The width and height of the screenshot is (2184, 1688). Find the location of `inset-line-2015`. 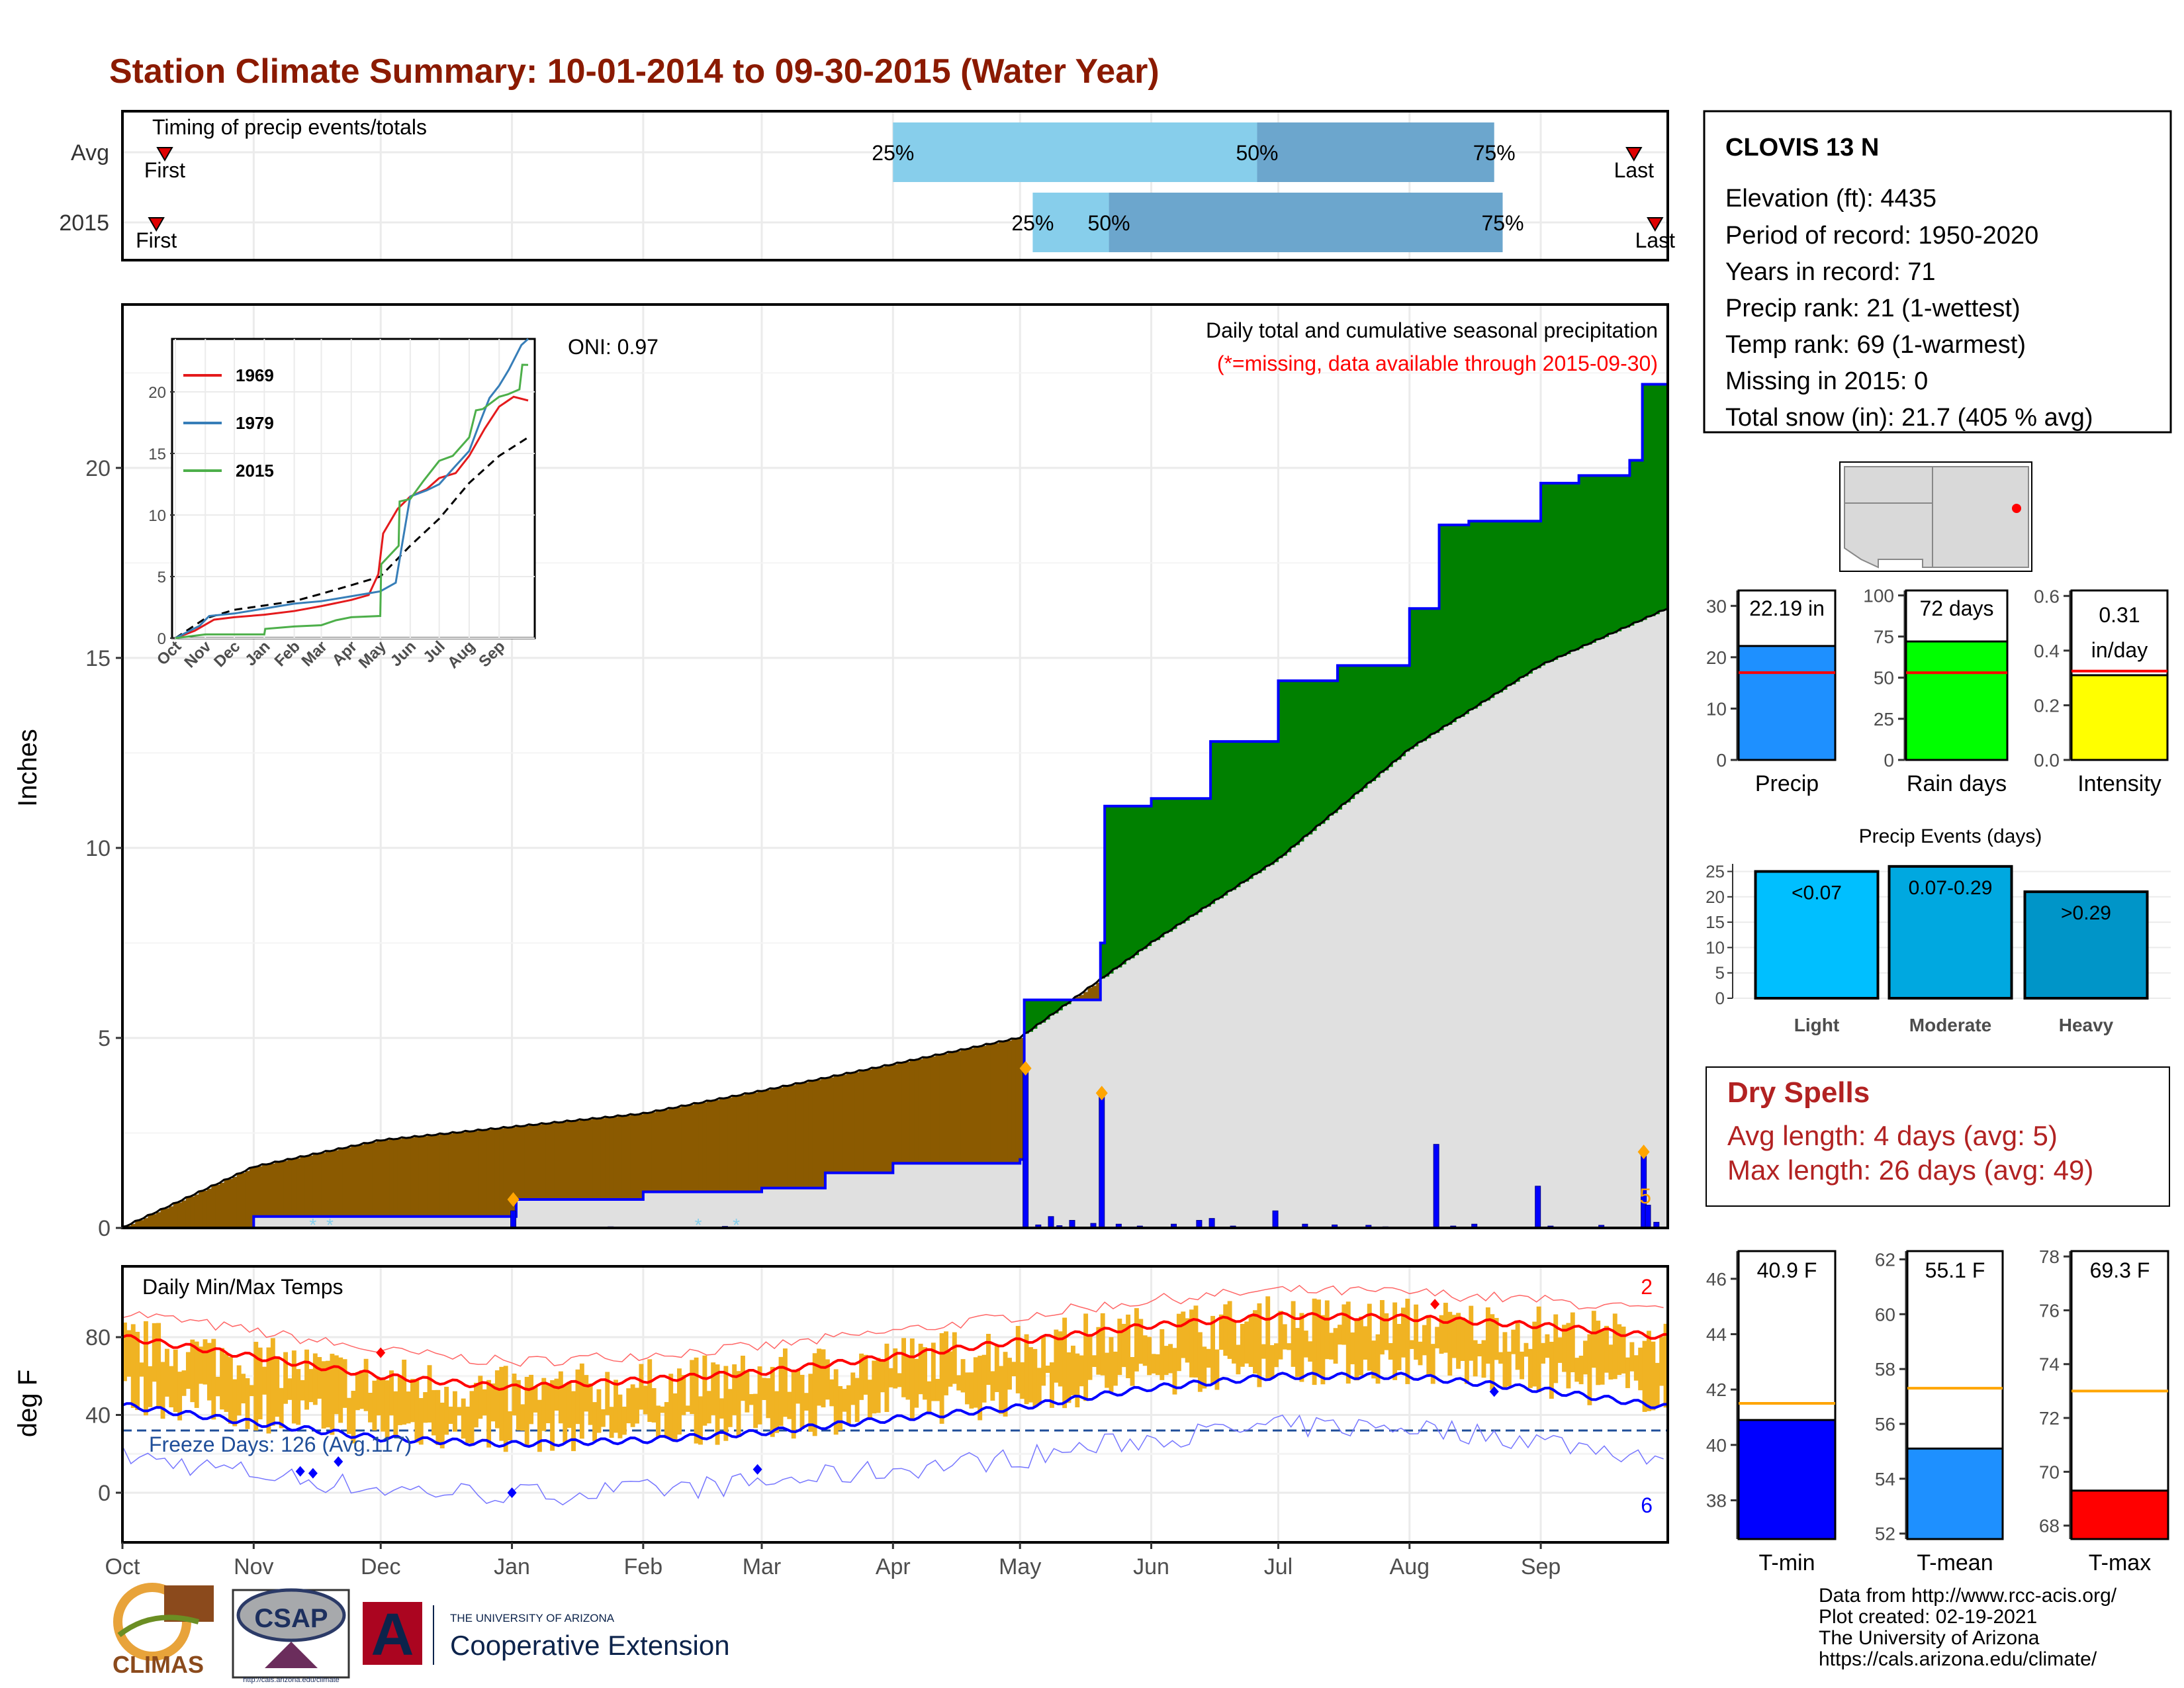

inset-line-2015 is located at coordinates (352, 501).